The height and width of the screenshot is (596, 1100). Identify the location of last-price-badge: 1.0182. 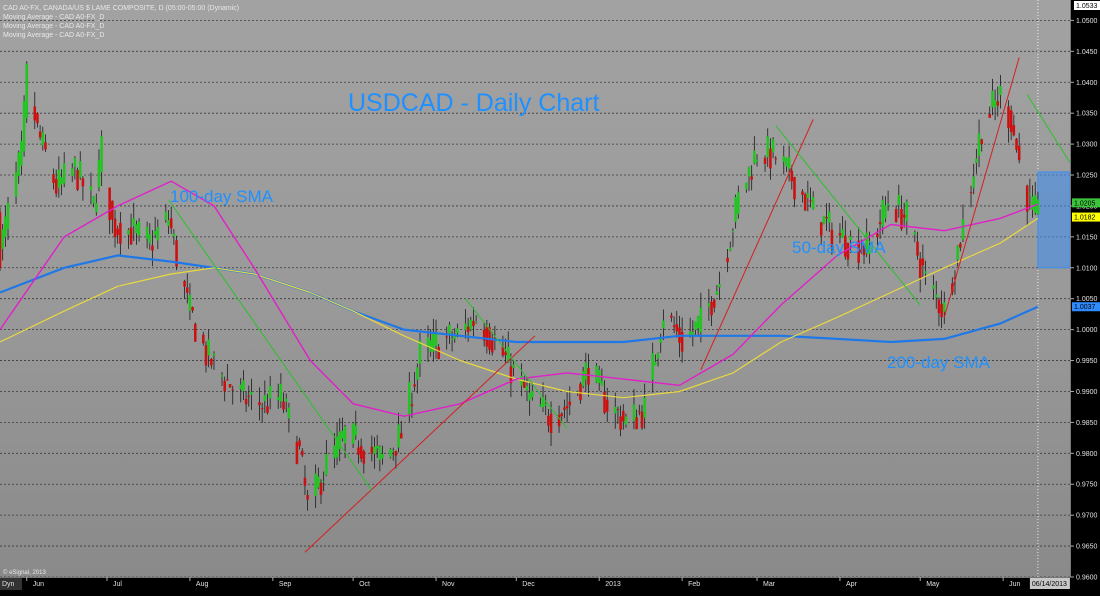
(1086, 217).